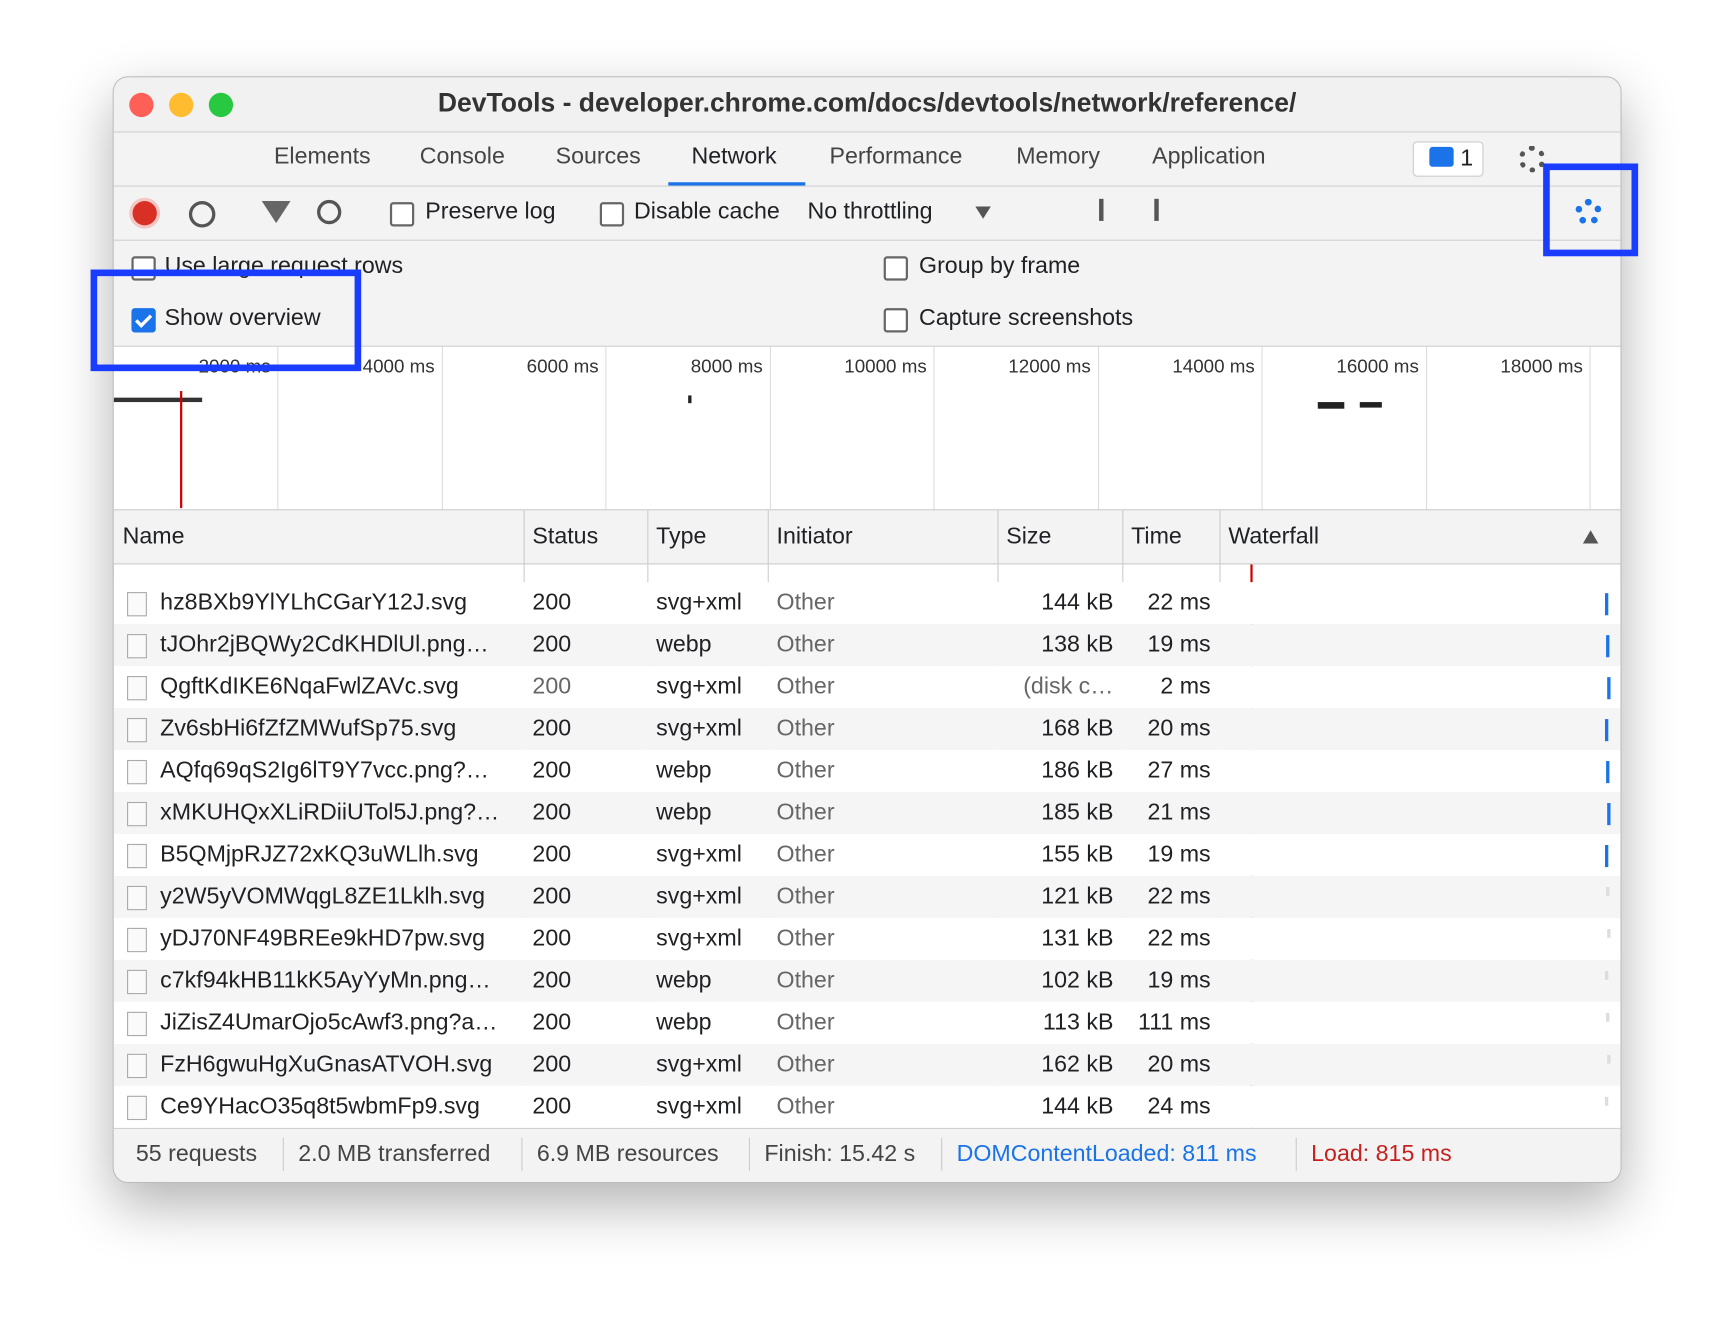  Describe the element at coordinates (1078, 1022) in the screenshot. I see `cell: 113 kB` at that location.